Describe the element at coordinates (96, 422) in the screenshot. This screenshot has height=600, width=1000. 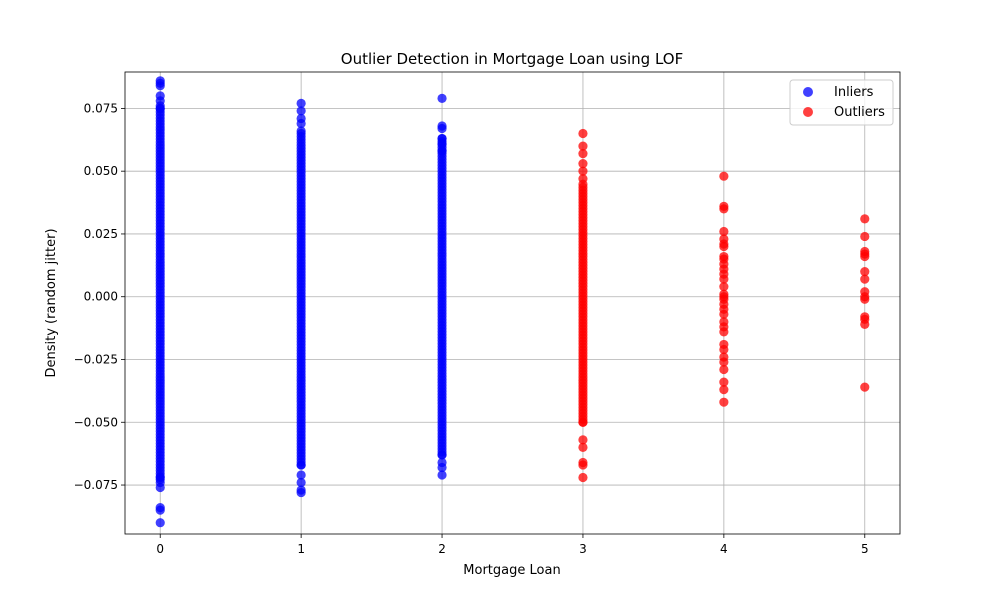
I see `y-tick-label: −0.050` at that location.